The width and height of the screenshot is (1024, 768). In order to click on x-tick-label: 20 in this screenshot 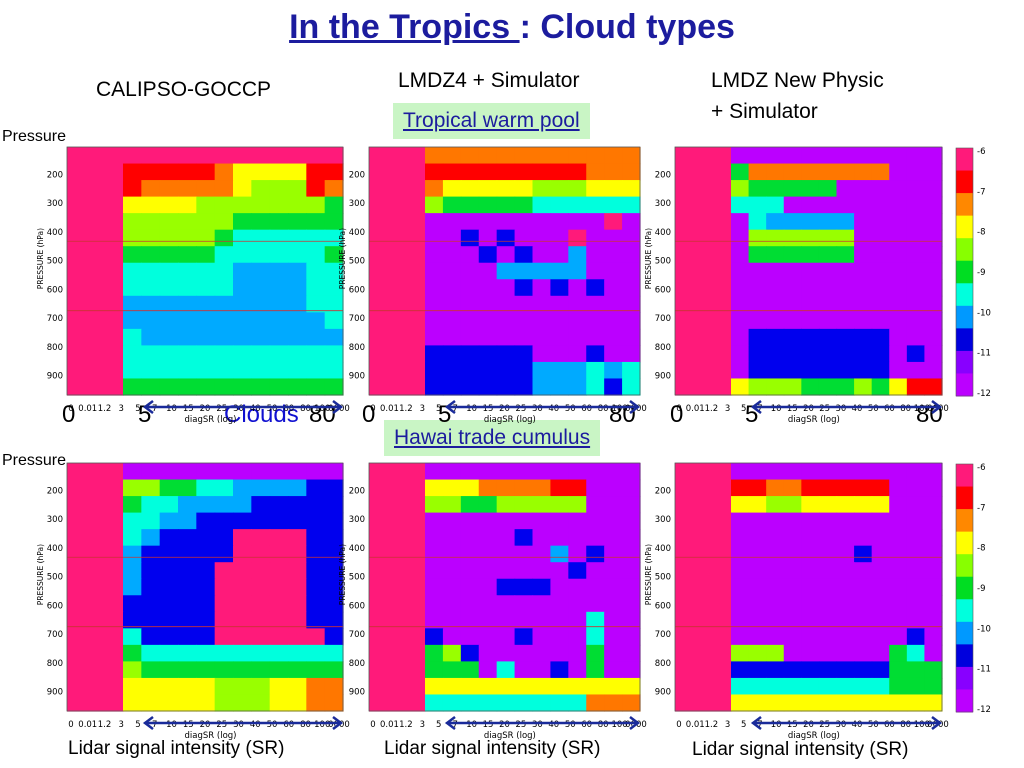, I will do `click(205, 725)`.